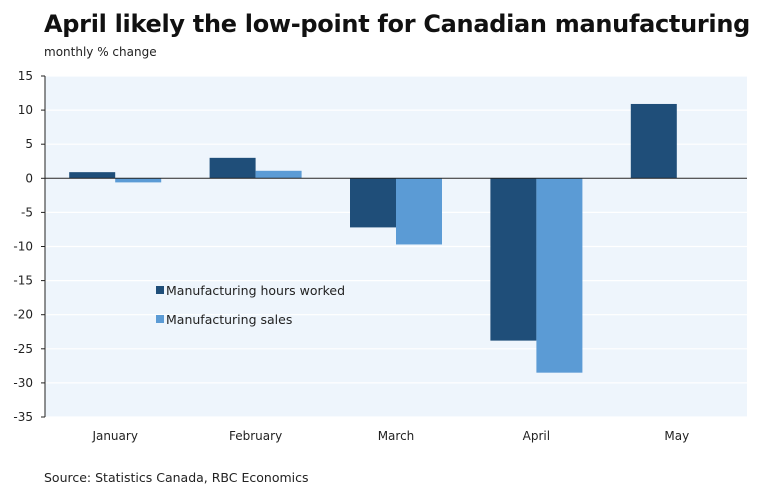  I want to click on chart-subtitle: monthly % change, so click(100, 52).